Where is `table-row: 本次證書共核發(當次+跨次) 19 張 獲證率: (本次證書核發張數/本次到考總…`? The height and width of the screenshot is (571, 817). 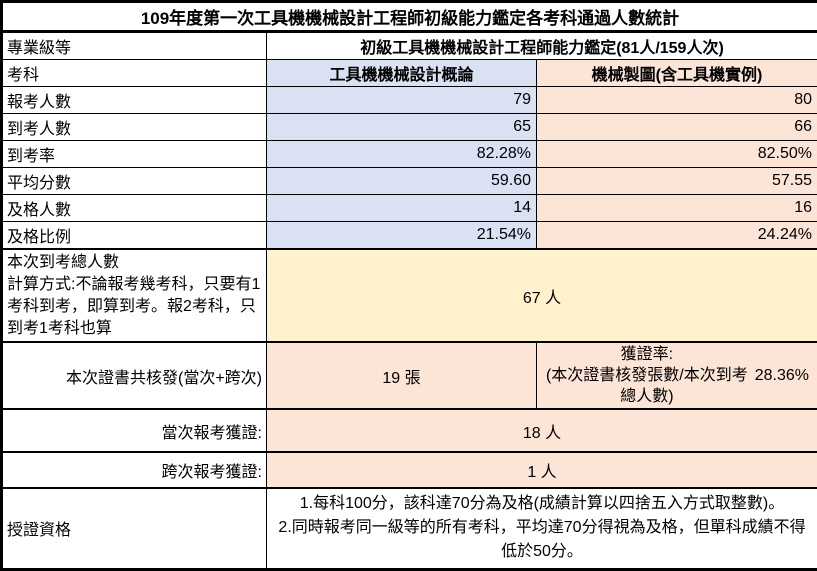 table-row: 本次證書共核發(當次+跨次) 19 張 獲證率: (本次證書核發張數/本次到考總… is located at coordinates (409, 375).